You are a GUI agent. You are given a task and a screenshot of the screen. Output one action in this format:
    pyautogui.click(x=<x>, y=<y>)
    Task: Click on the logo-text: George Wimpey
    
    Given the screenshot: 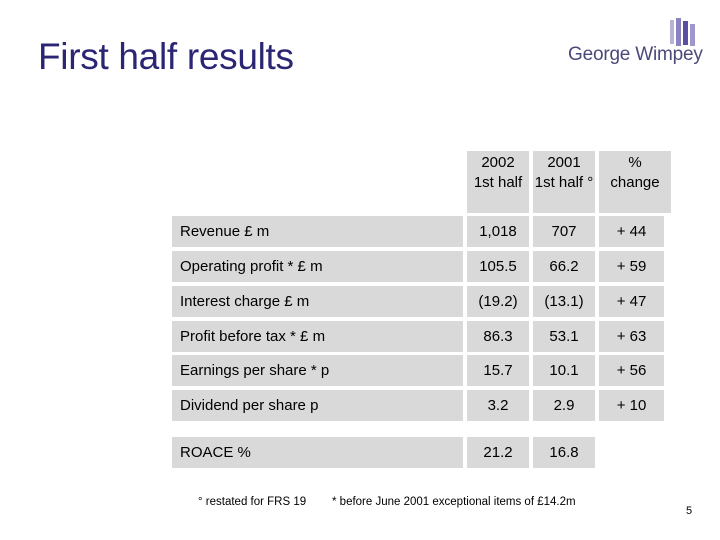 What is the action you would take?
    pyautogui.click(x=635, y=54)
    